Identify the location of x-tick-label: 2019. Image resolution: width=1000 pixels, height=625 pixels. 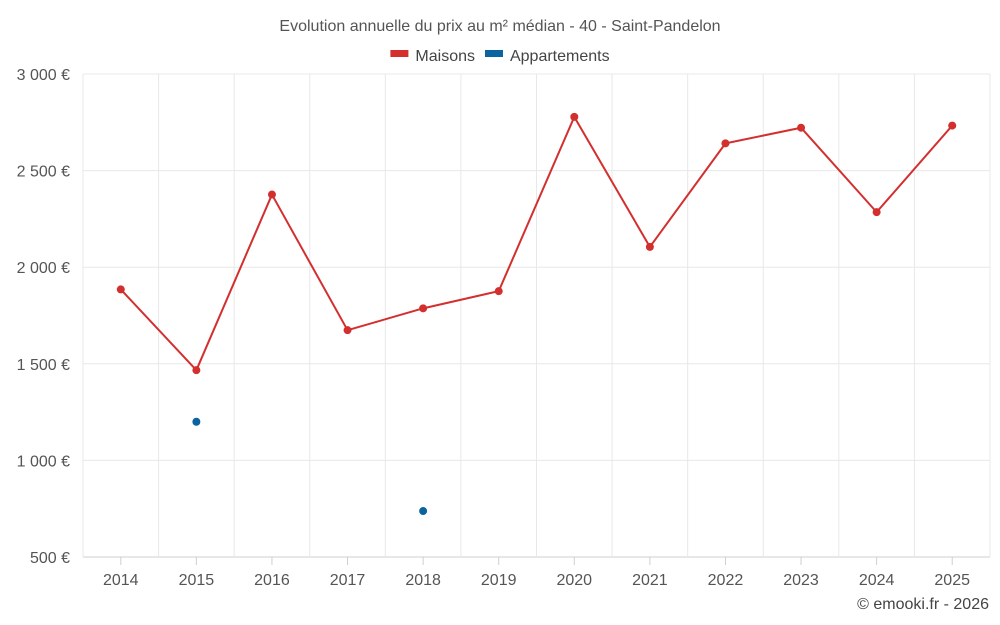
(499, 580).